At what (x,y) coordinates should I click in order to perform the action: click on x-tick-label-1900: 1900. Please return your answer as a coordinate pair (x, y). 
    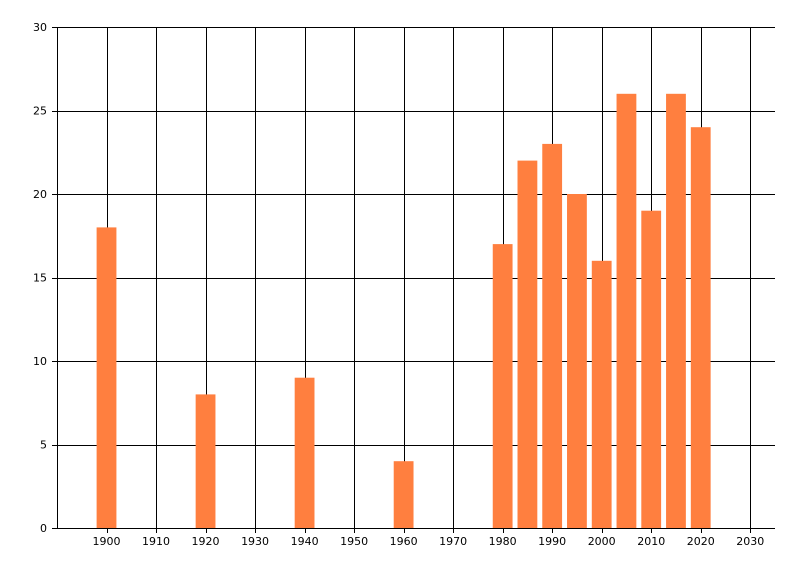
    Looking at the image, I should click on (107, 541).